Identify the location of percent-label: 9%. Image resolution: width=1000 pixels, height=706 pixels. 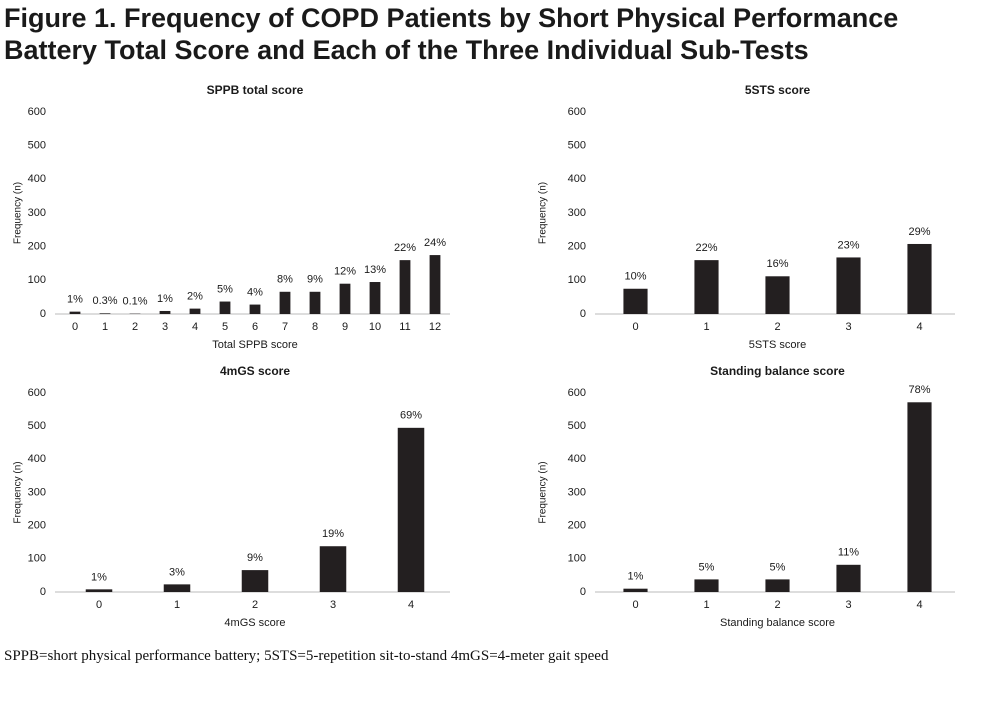
(255, 558).